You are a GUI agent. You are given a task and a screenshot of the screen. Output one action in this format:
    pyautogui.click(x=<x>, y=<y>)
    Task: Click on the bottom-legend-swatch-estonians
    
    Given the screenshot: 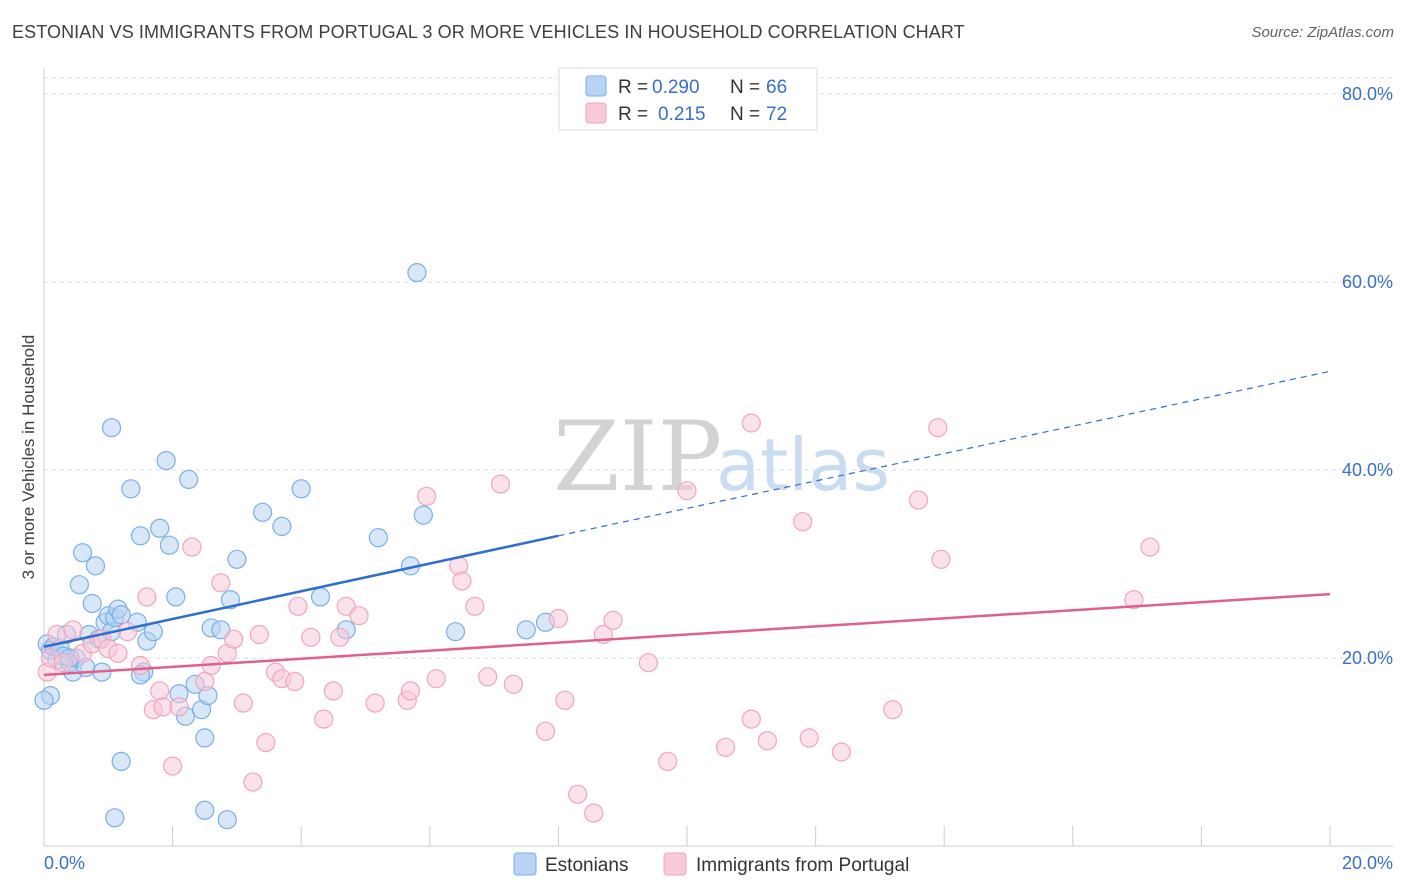 What is the action you would take?
    pyautogui.click(x=525, y=864)
    